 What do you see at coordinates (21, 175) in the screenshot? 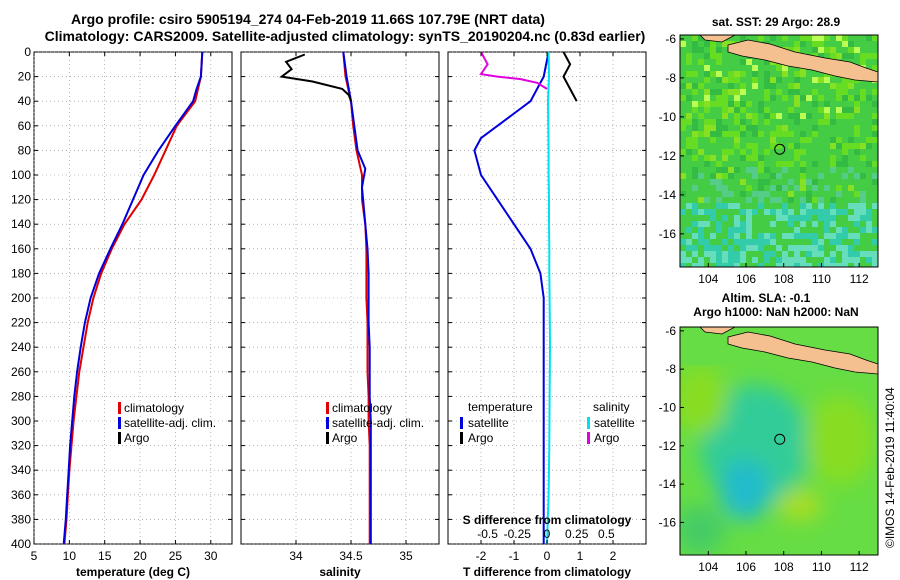
I see `y-tick-label: 100` at bounding box center [21, 175].